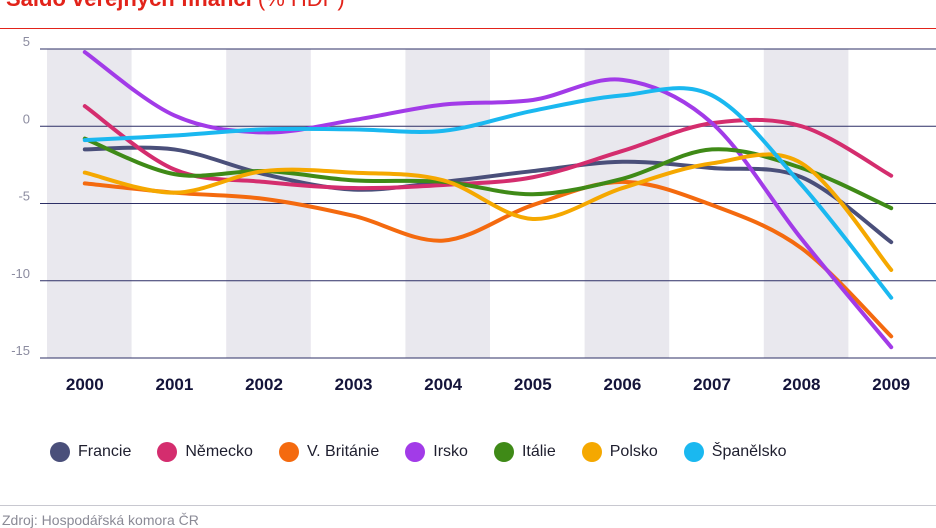 This screenshot has width=936, height=528. I want to click on legend-label: Irsko, so click(450, 451).